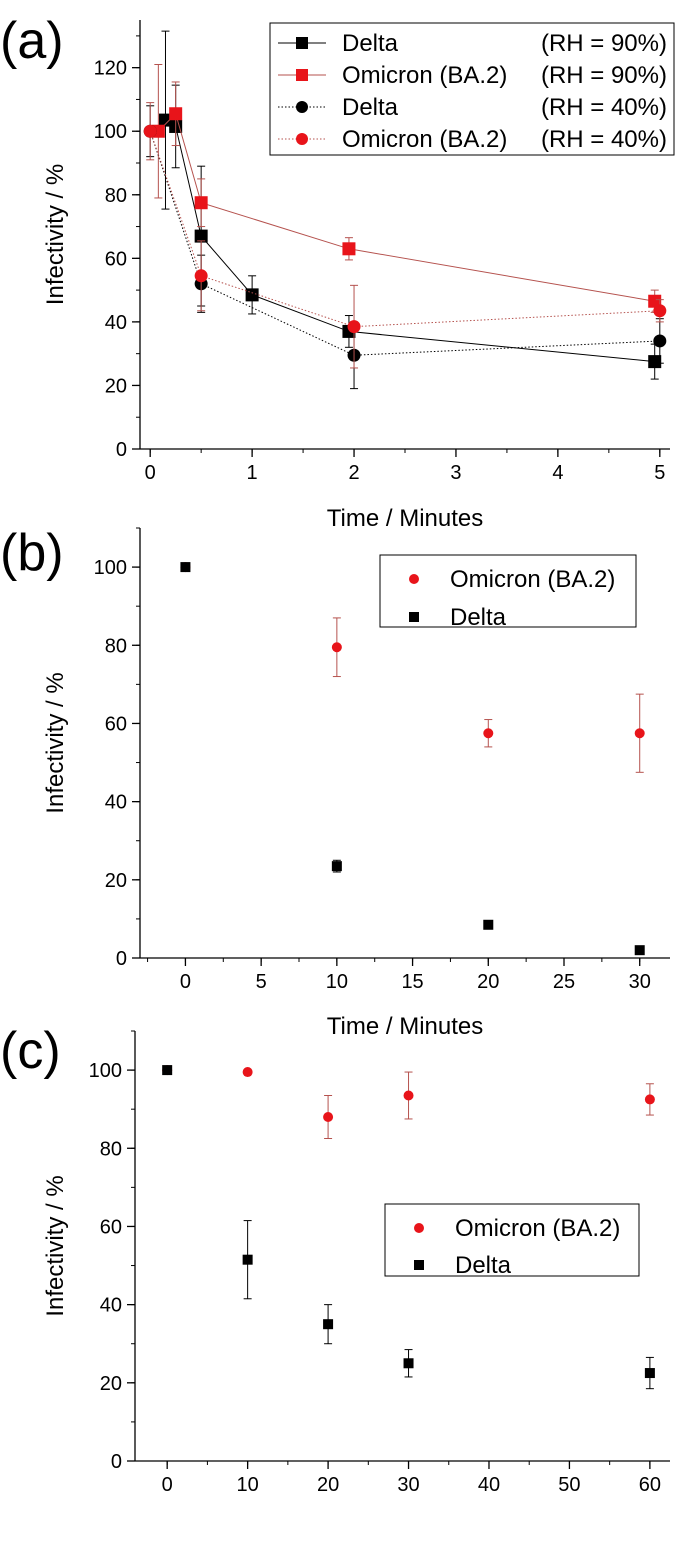 The height and width of the screenshot is (1542, 685). I want to click on x-tick-label: 25, so click(564, 982).